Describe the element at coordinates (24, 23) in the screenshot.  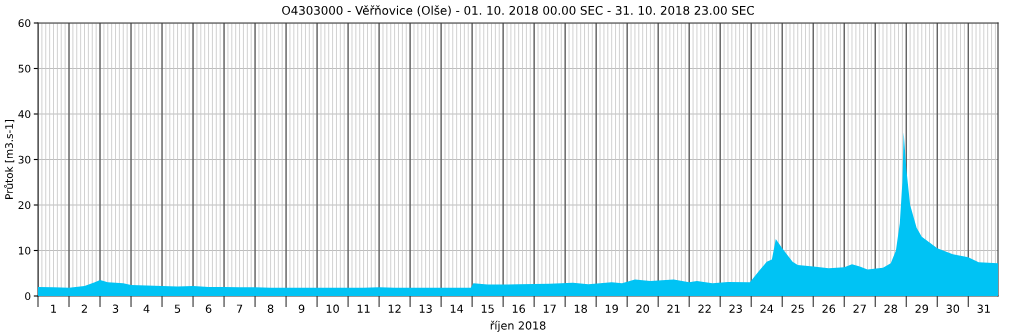
I see `y-tick-label: 60` at that location.